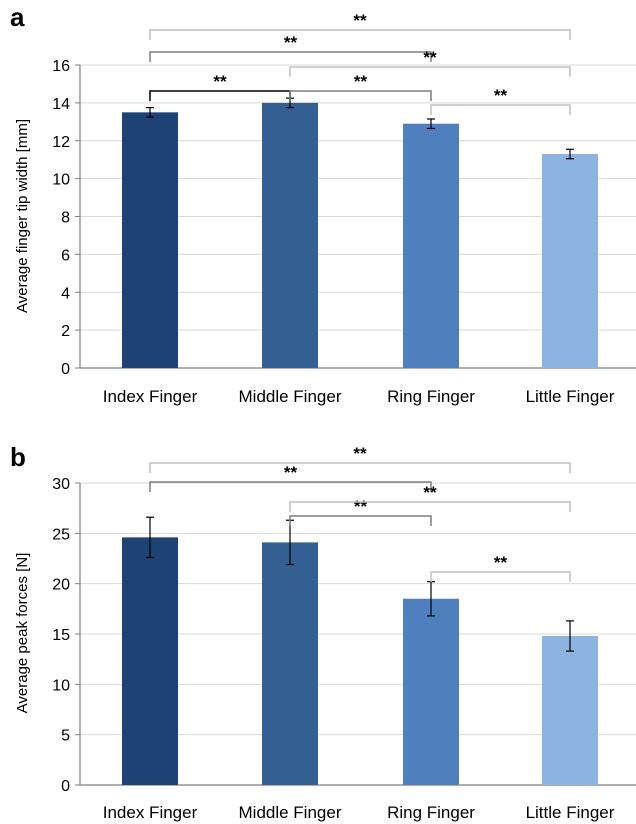 The width and height of the screenshot is (636, 824). Describe the element at coordinates (22, 633) in the screenshot. I see `y-axis-label-b: Average peak forces [N]` at that location.